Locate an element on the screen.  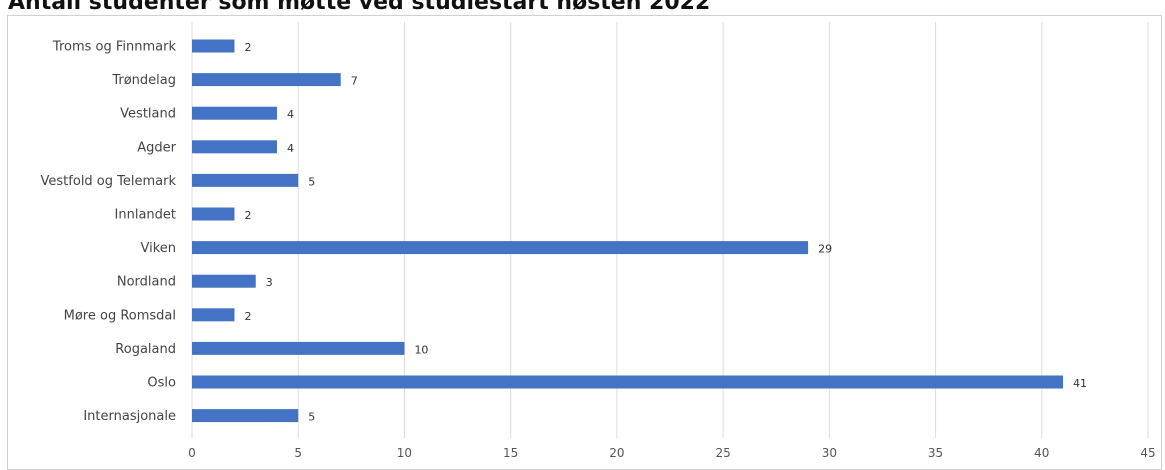
data-label: 41 is located at coordinates (1080, 383).